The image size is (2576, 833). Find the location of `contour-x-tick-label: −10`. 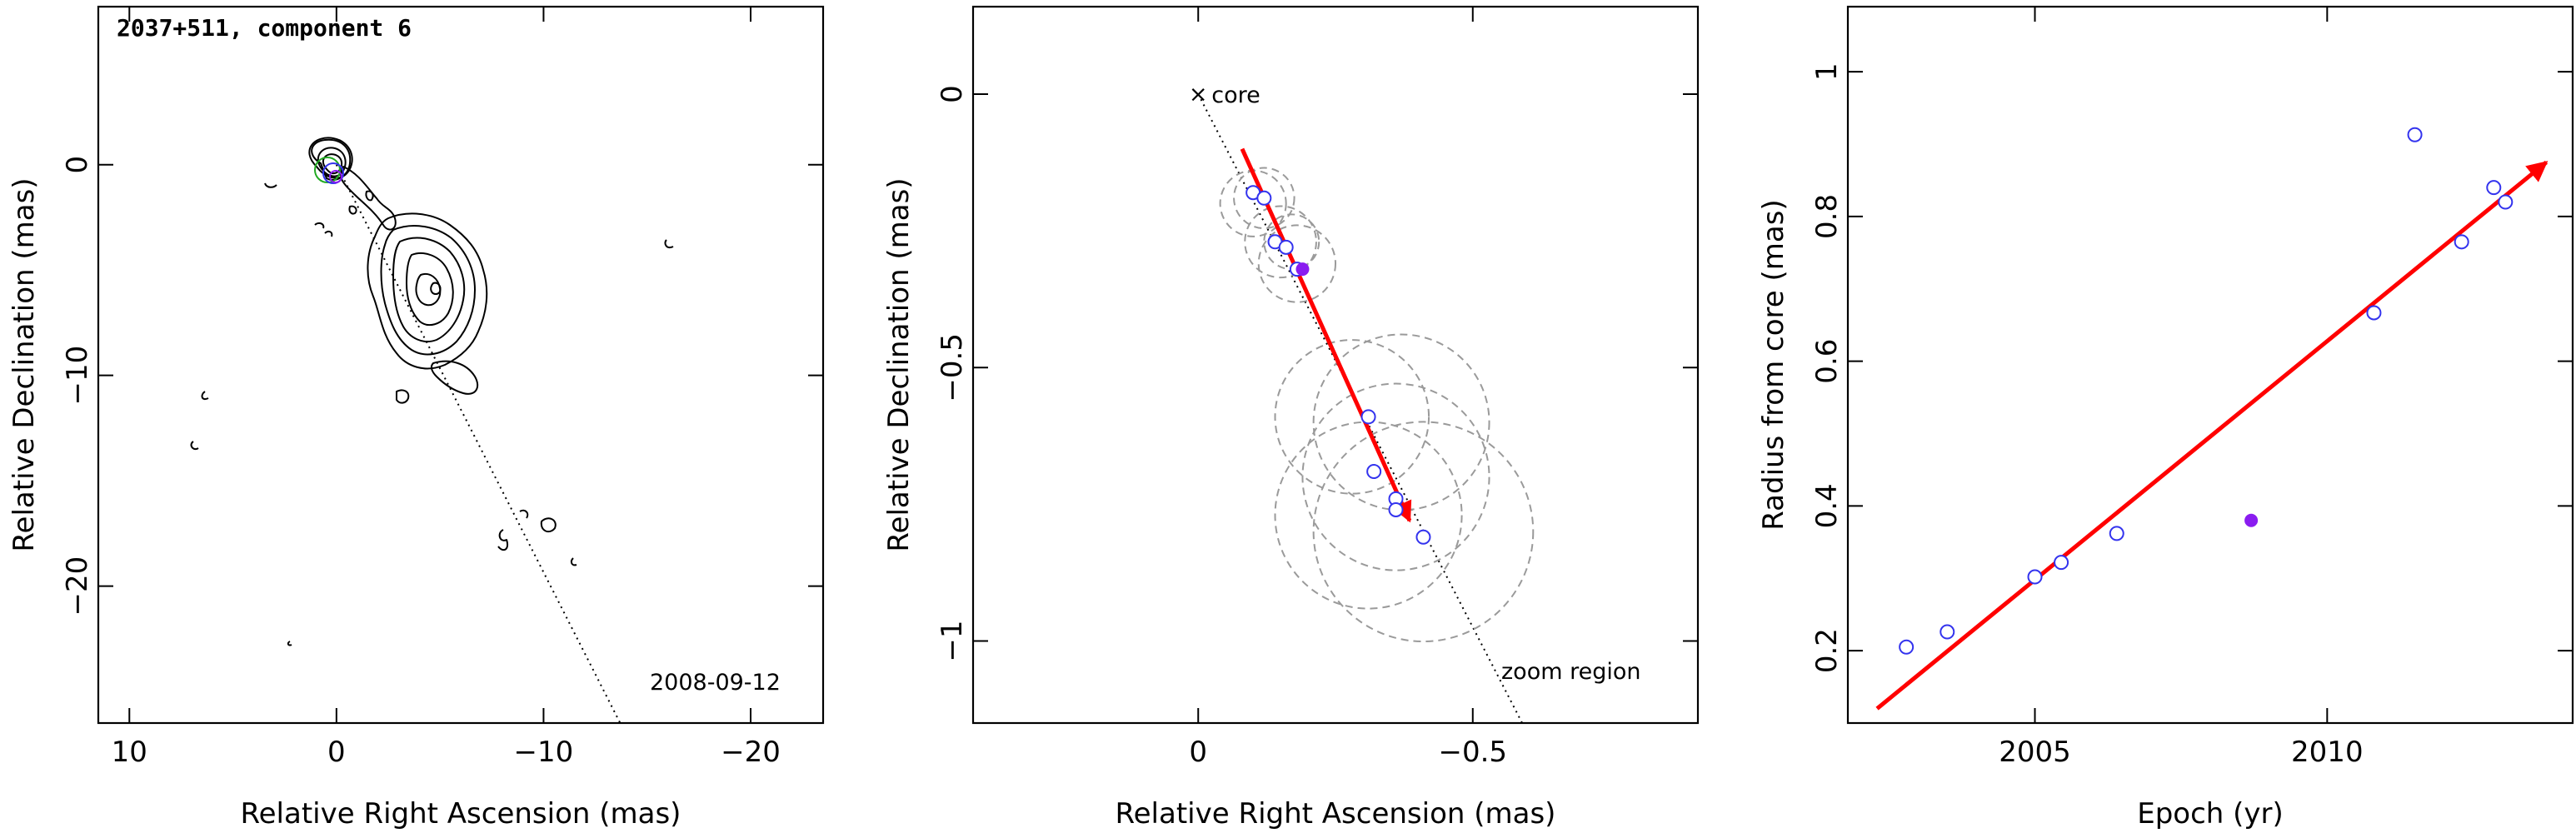

contour-x-tick-label: −10 is located at coordinates (544, 752).